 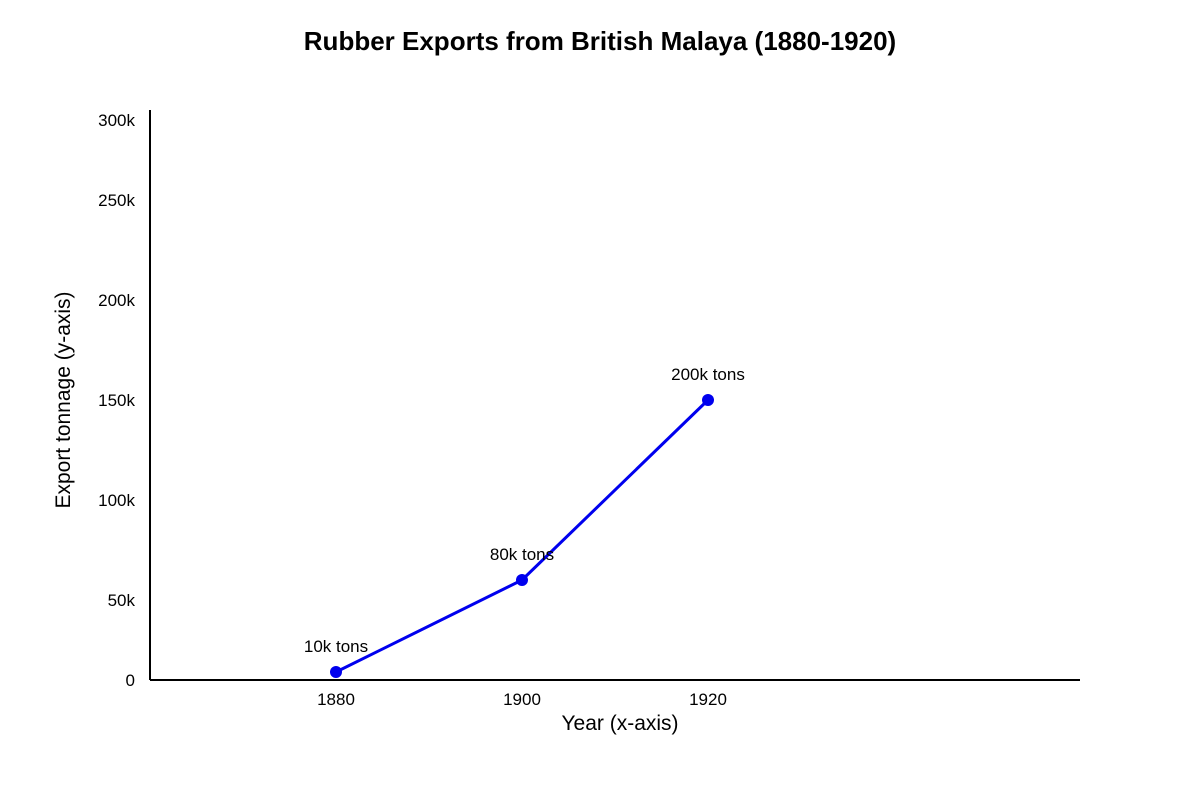 What do you see at coordinates (130, 680) in the screenshot?
I see `y-tick-label: 0` at bounding box center [130, 680].